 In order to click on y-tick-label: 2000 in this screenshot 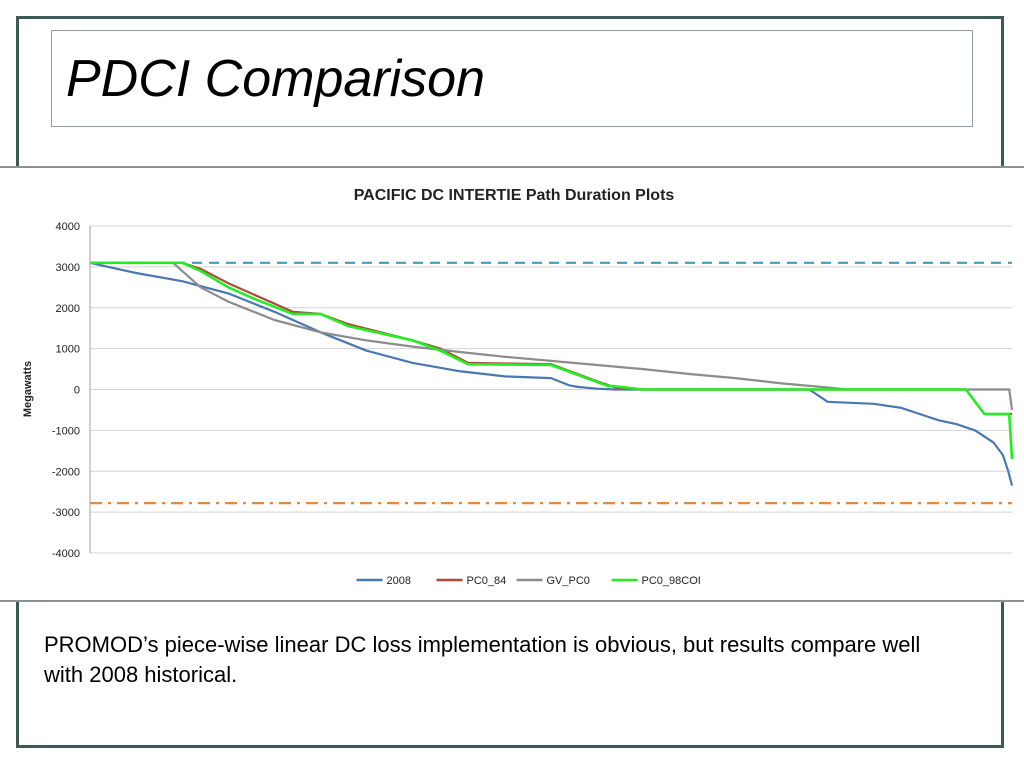, I will do `click(68, 309)`.